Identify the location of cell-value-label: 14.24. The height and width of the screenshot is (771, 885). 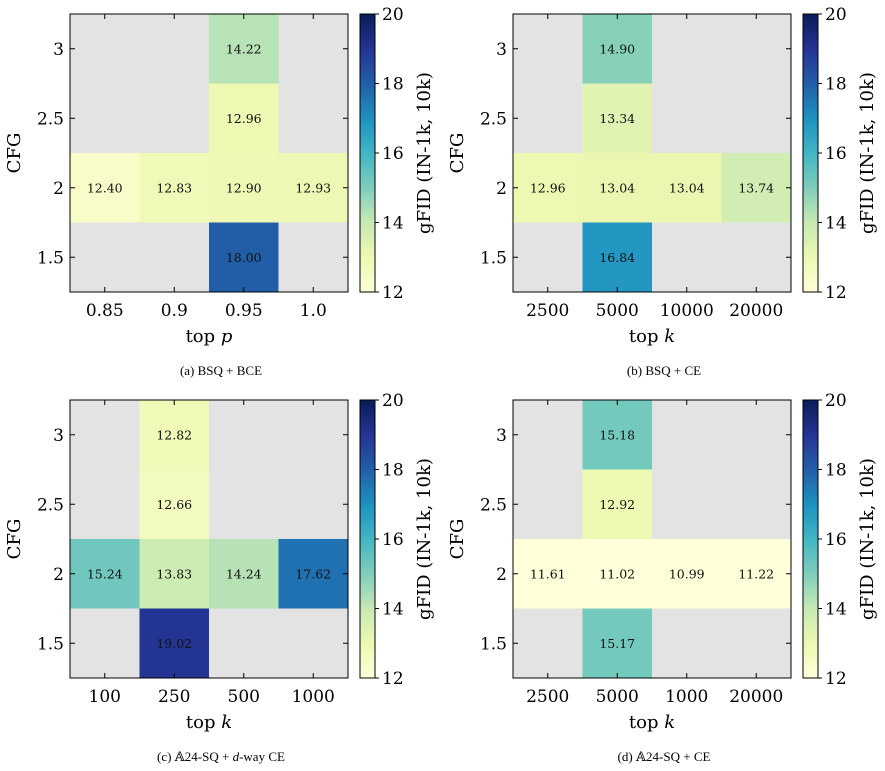
(244, 573).